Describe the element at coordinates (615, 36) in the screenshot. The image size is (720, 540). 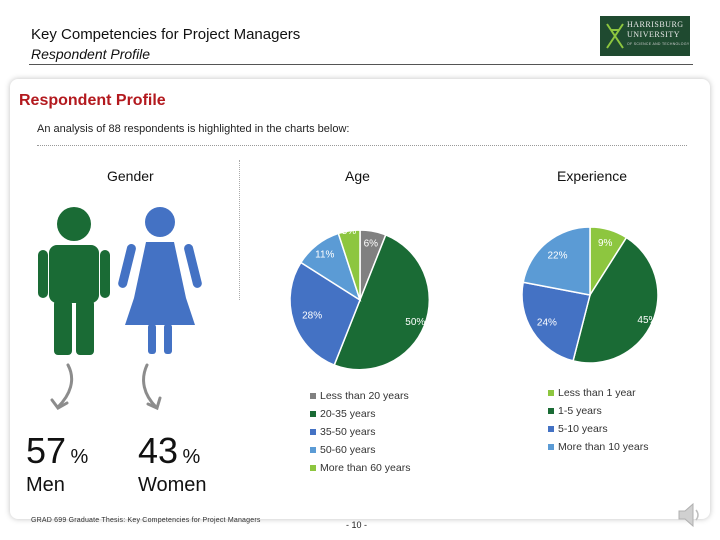
I see `logo-mark-icon` at that location.